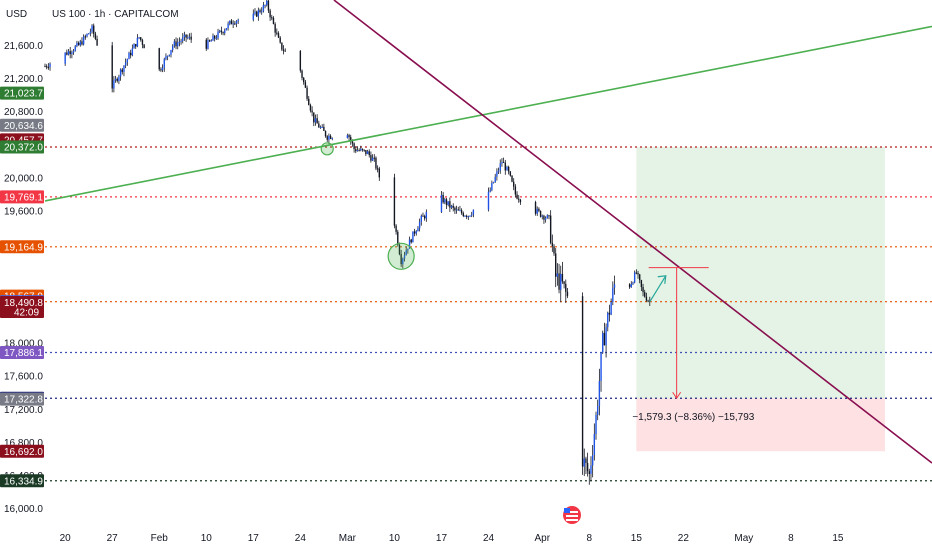 The image size is (932, 550). Describe the element at coordinates (760, 273) in the screenshot. I see `profit-zone` at that location.